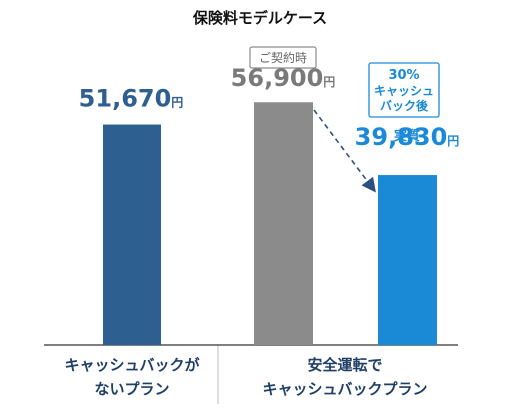  I want to click on contract-time-tag-label: ご契約時, so click(283, 57).